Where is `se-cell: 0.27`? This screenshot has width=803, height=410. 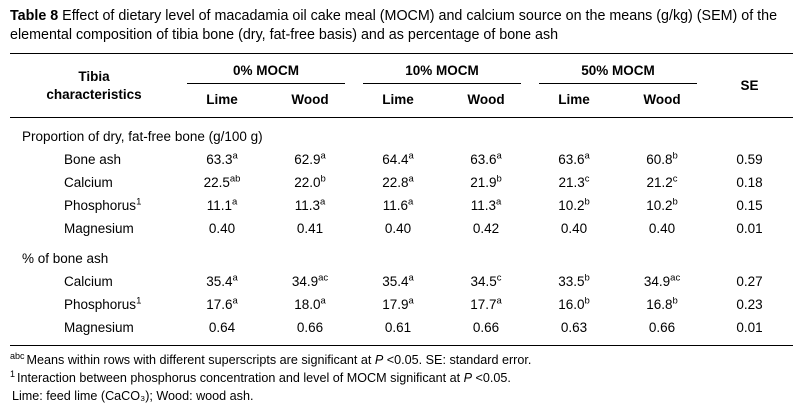 se-cell: 0.27 is located at coordinates (749, 282).